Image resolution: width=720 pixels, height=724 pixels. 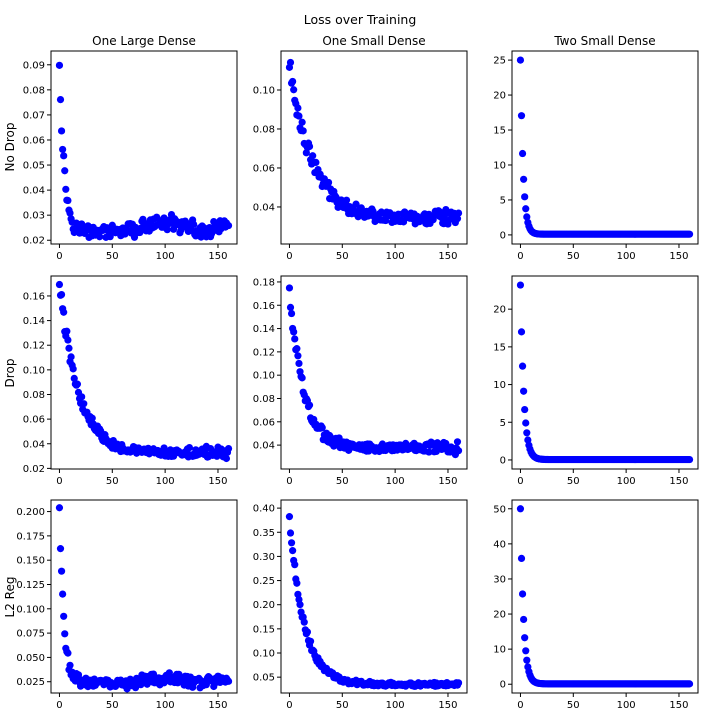 What do you see at coordinates (264, 629) in the screenshot?
I see `y-tick-label: 0.15` at bounding box center [264, 629].